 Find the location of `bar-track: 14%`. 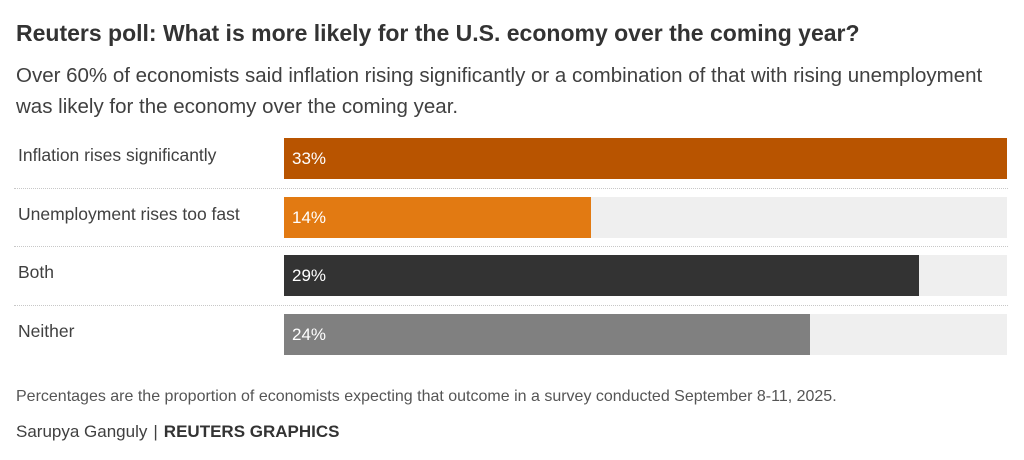

bar-track: 14% is located at coordinates (645, 217).